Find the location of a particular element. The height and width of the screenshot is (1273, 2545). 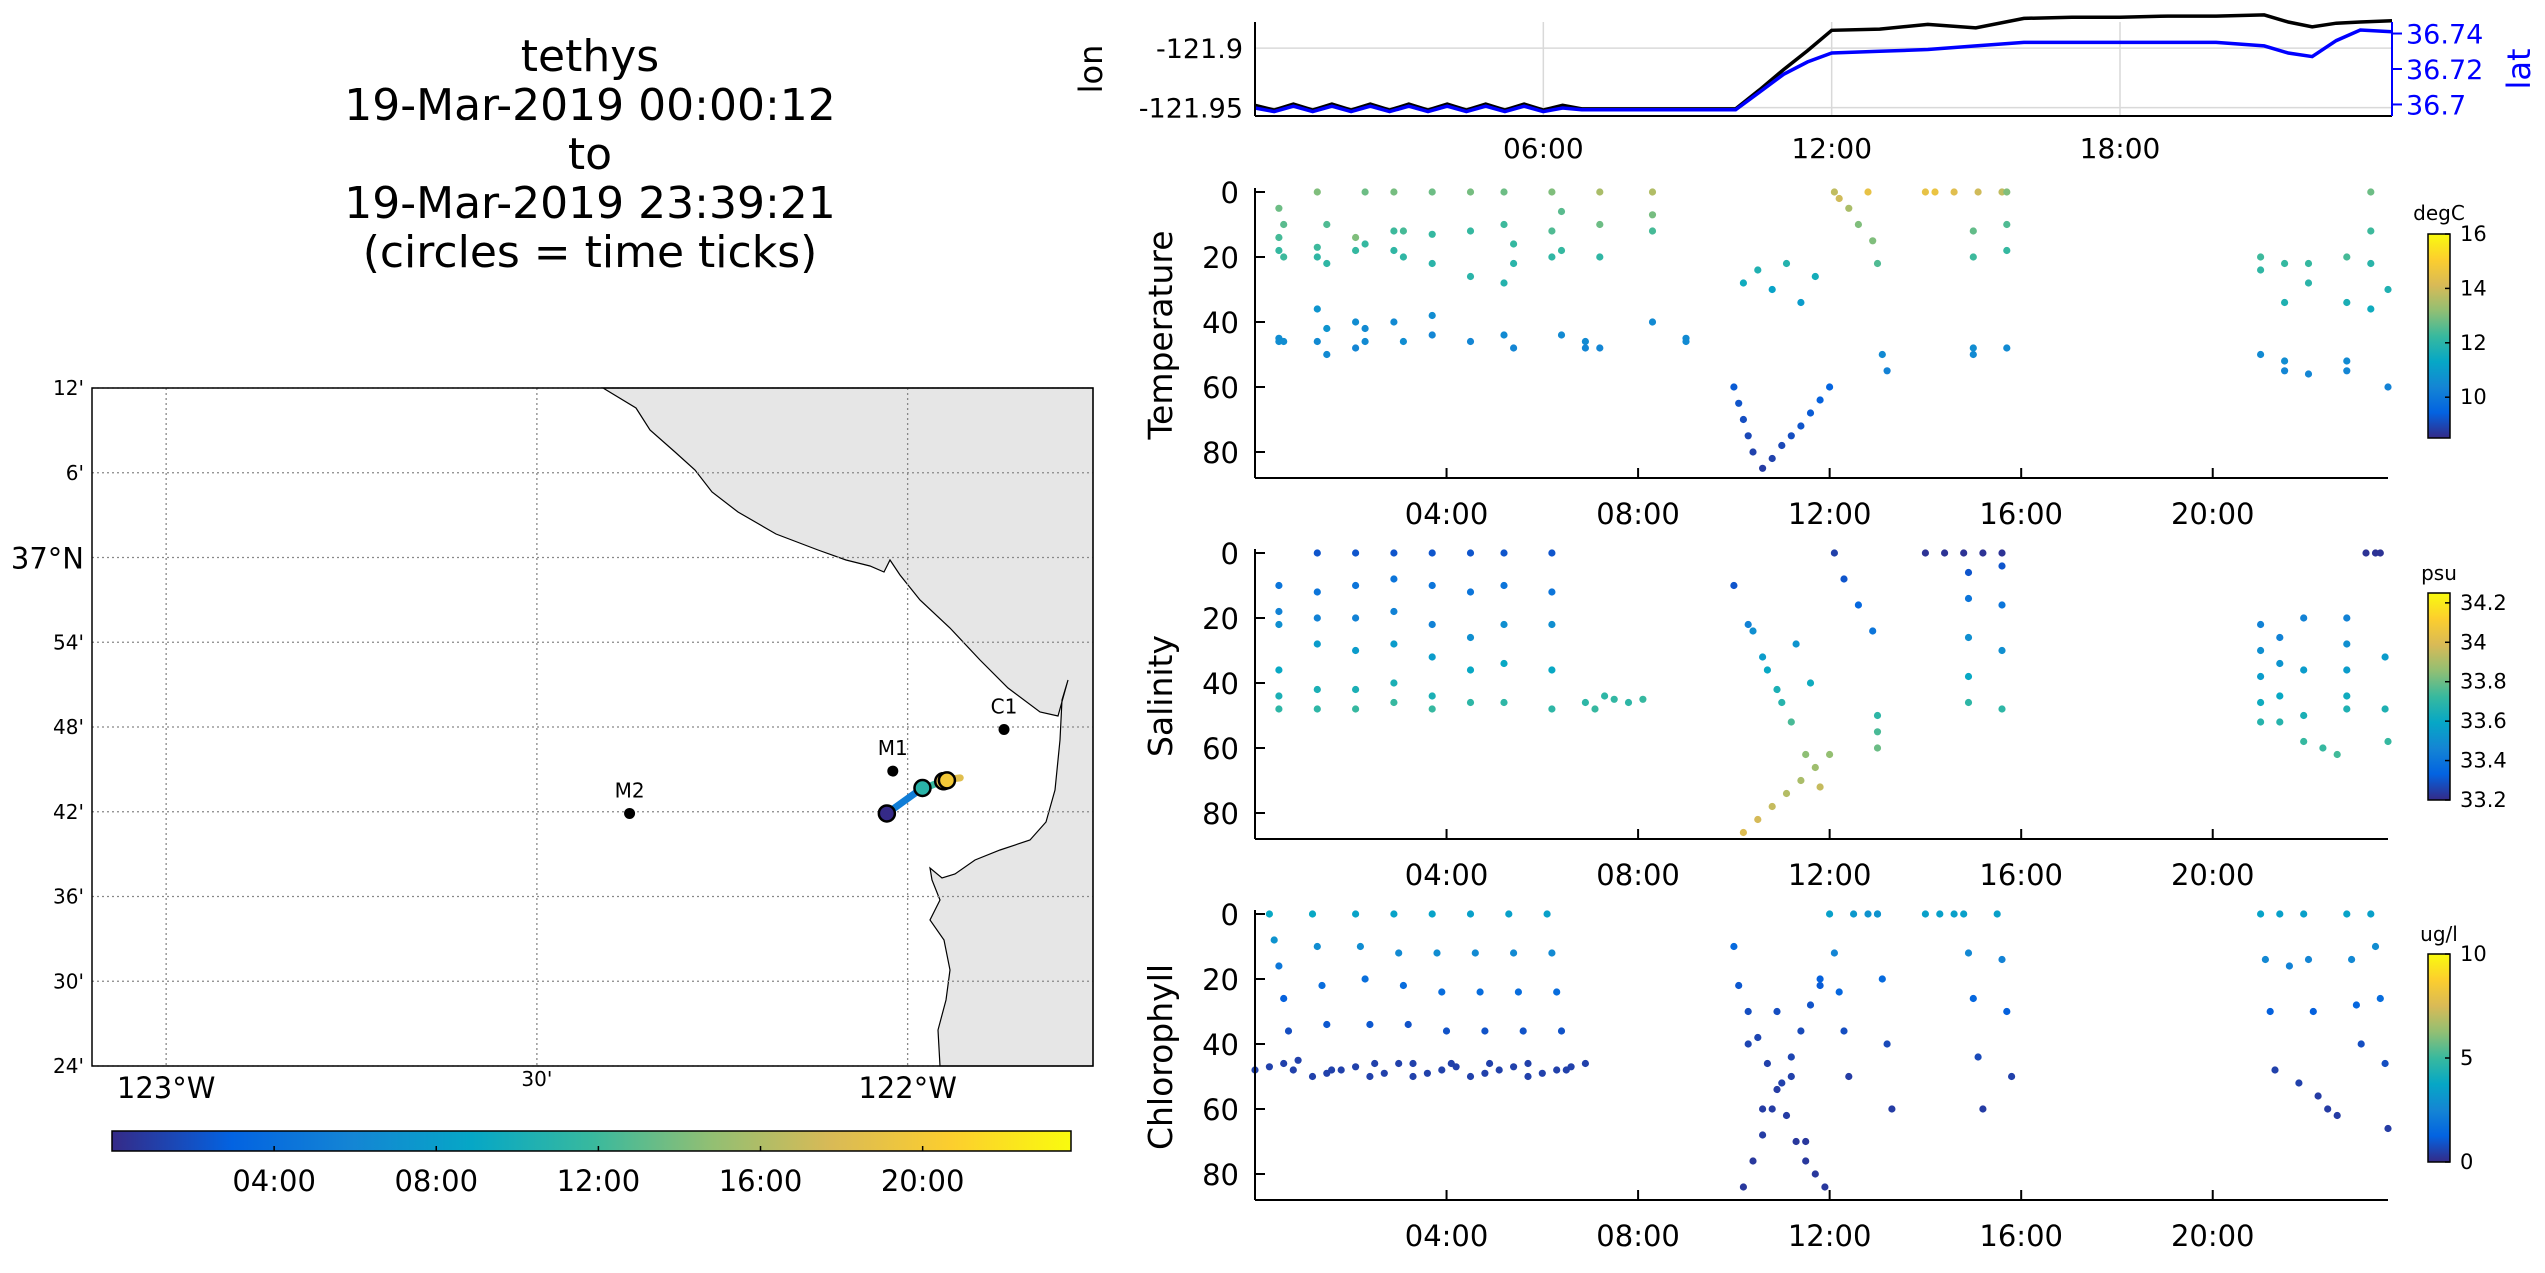

position-x-tick-label: 06:00 is located at coordinates (1543, 148).